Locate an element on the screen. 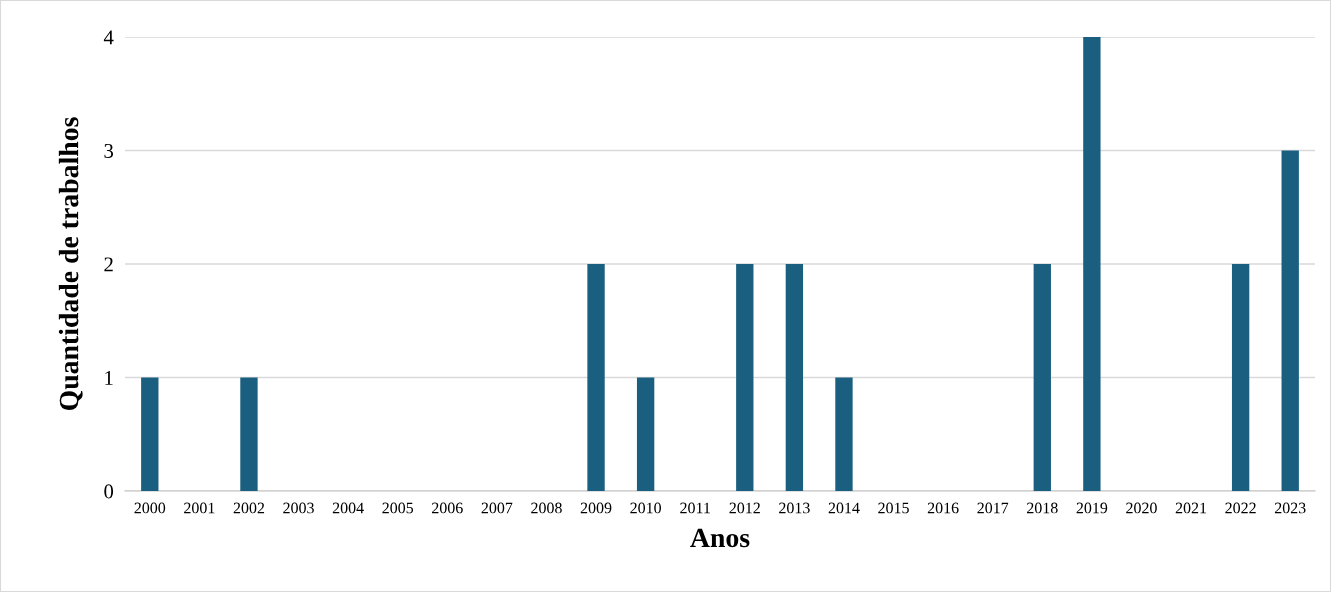 This screenshot has height=592, width=1331. x-tick-label: 2013 is located at coordinates (794, 508).